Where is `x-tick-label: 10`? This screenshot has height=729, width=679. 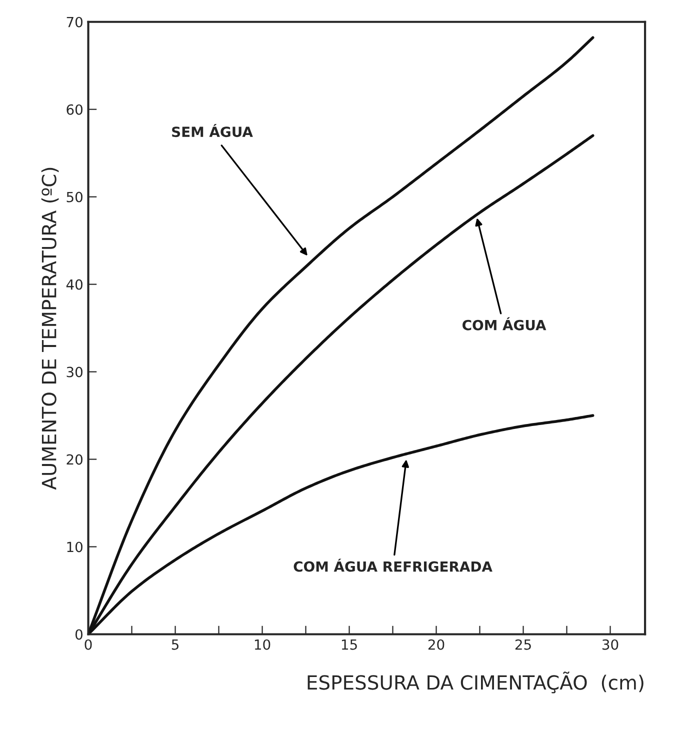 x-tick-label: 10 is located at coordinates (262, 644).